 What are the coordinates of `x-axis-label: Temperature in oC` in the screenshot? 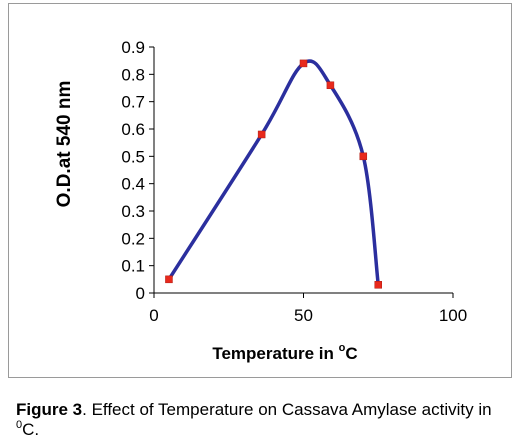 It's located at (284, 352).